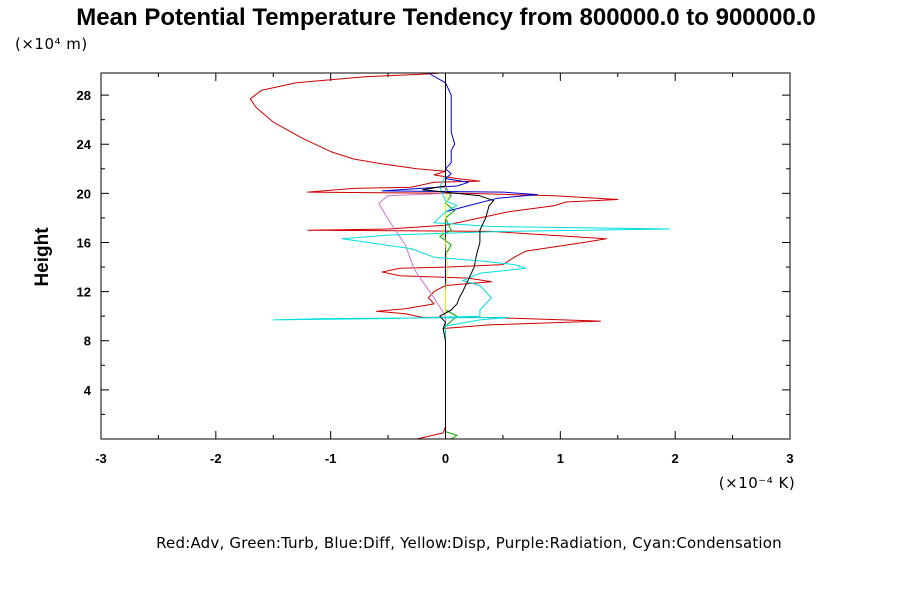 The height and width of the screenshot is (600, 900). I want to click on series-line-radiation, so click(412, 256).